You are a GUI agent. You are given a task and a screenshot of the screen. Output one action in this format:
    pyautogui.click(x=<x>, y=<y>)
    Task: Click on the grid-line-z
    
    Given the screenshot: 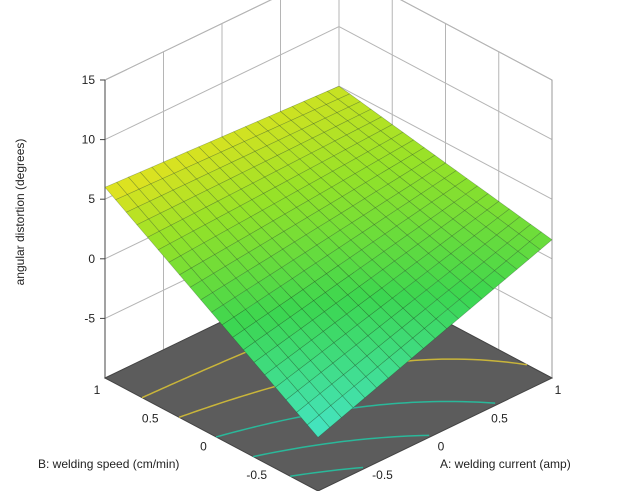 What is the action you would take?
    pyautogui.click(x=328, y=40)
    